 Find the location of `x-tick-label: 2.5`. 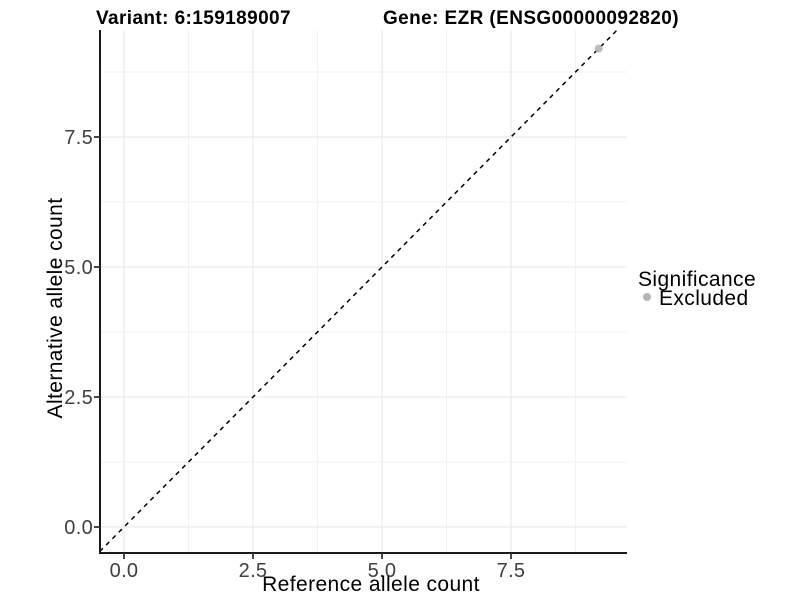

x-tick-label: 2.5 is located at coordinates (253, 571).